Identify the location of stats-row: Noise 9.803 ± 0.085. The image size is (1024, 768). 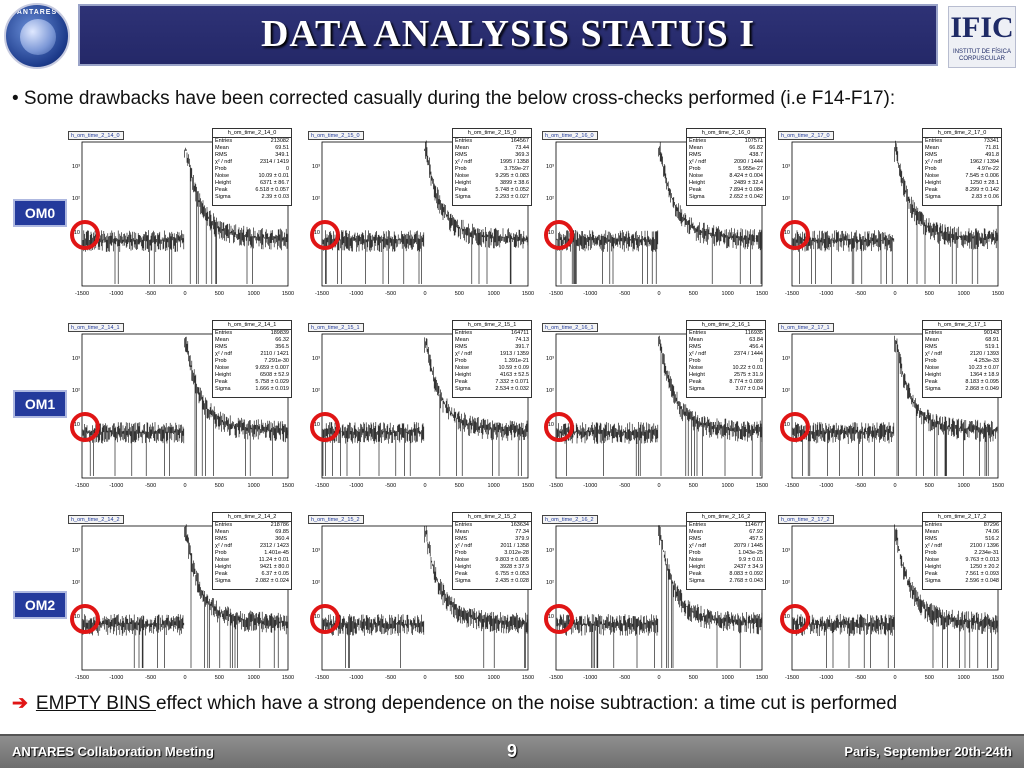
(492, 560).